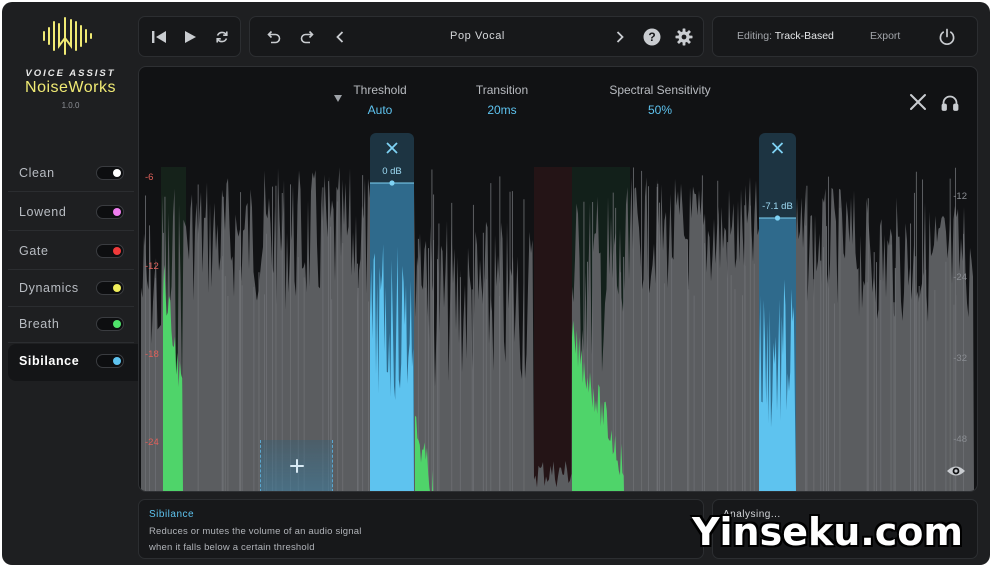 This screenshot has width=992, height=567. I want to click on eye-icon, so click(956, 471).